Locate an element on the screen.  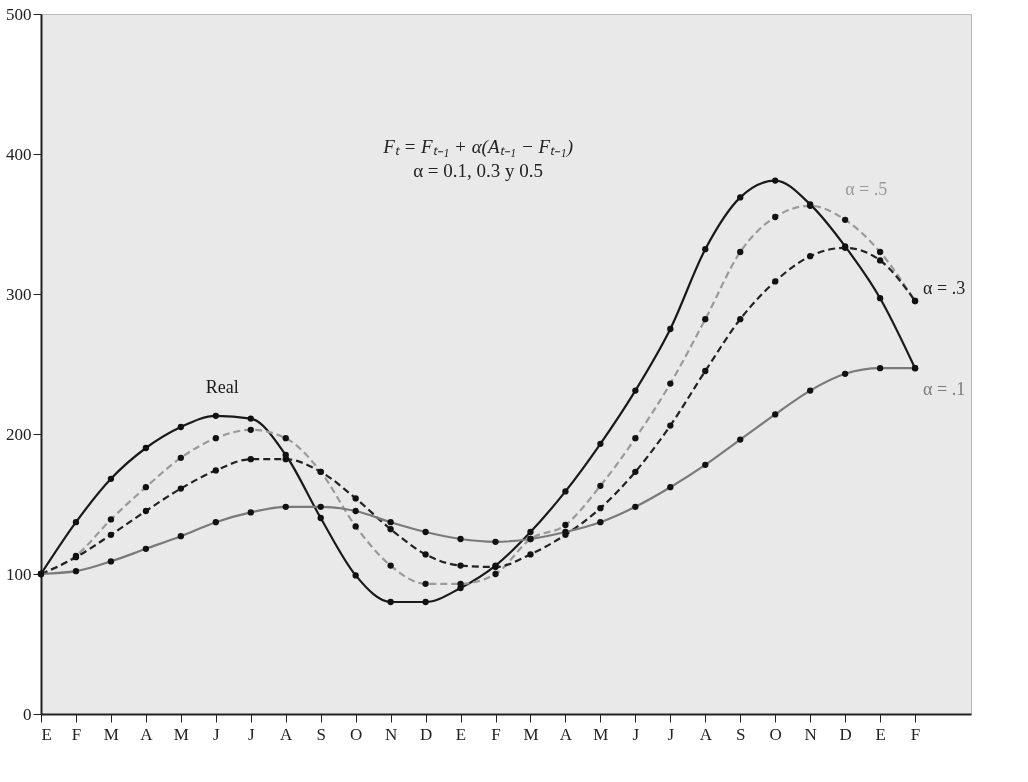
series-label: α = .1 is located at coordinates (944, 389).